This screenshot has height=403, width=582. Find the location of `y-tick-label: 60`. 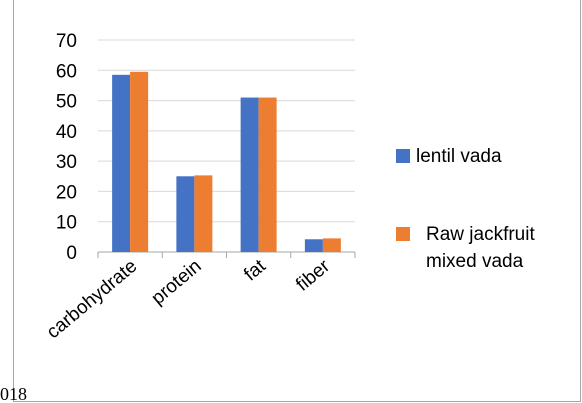

y-tick-label: 60 is located at coordinates (66, 71).